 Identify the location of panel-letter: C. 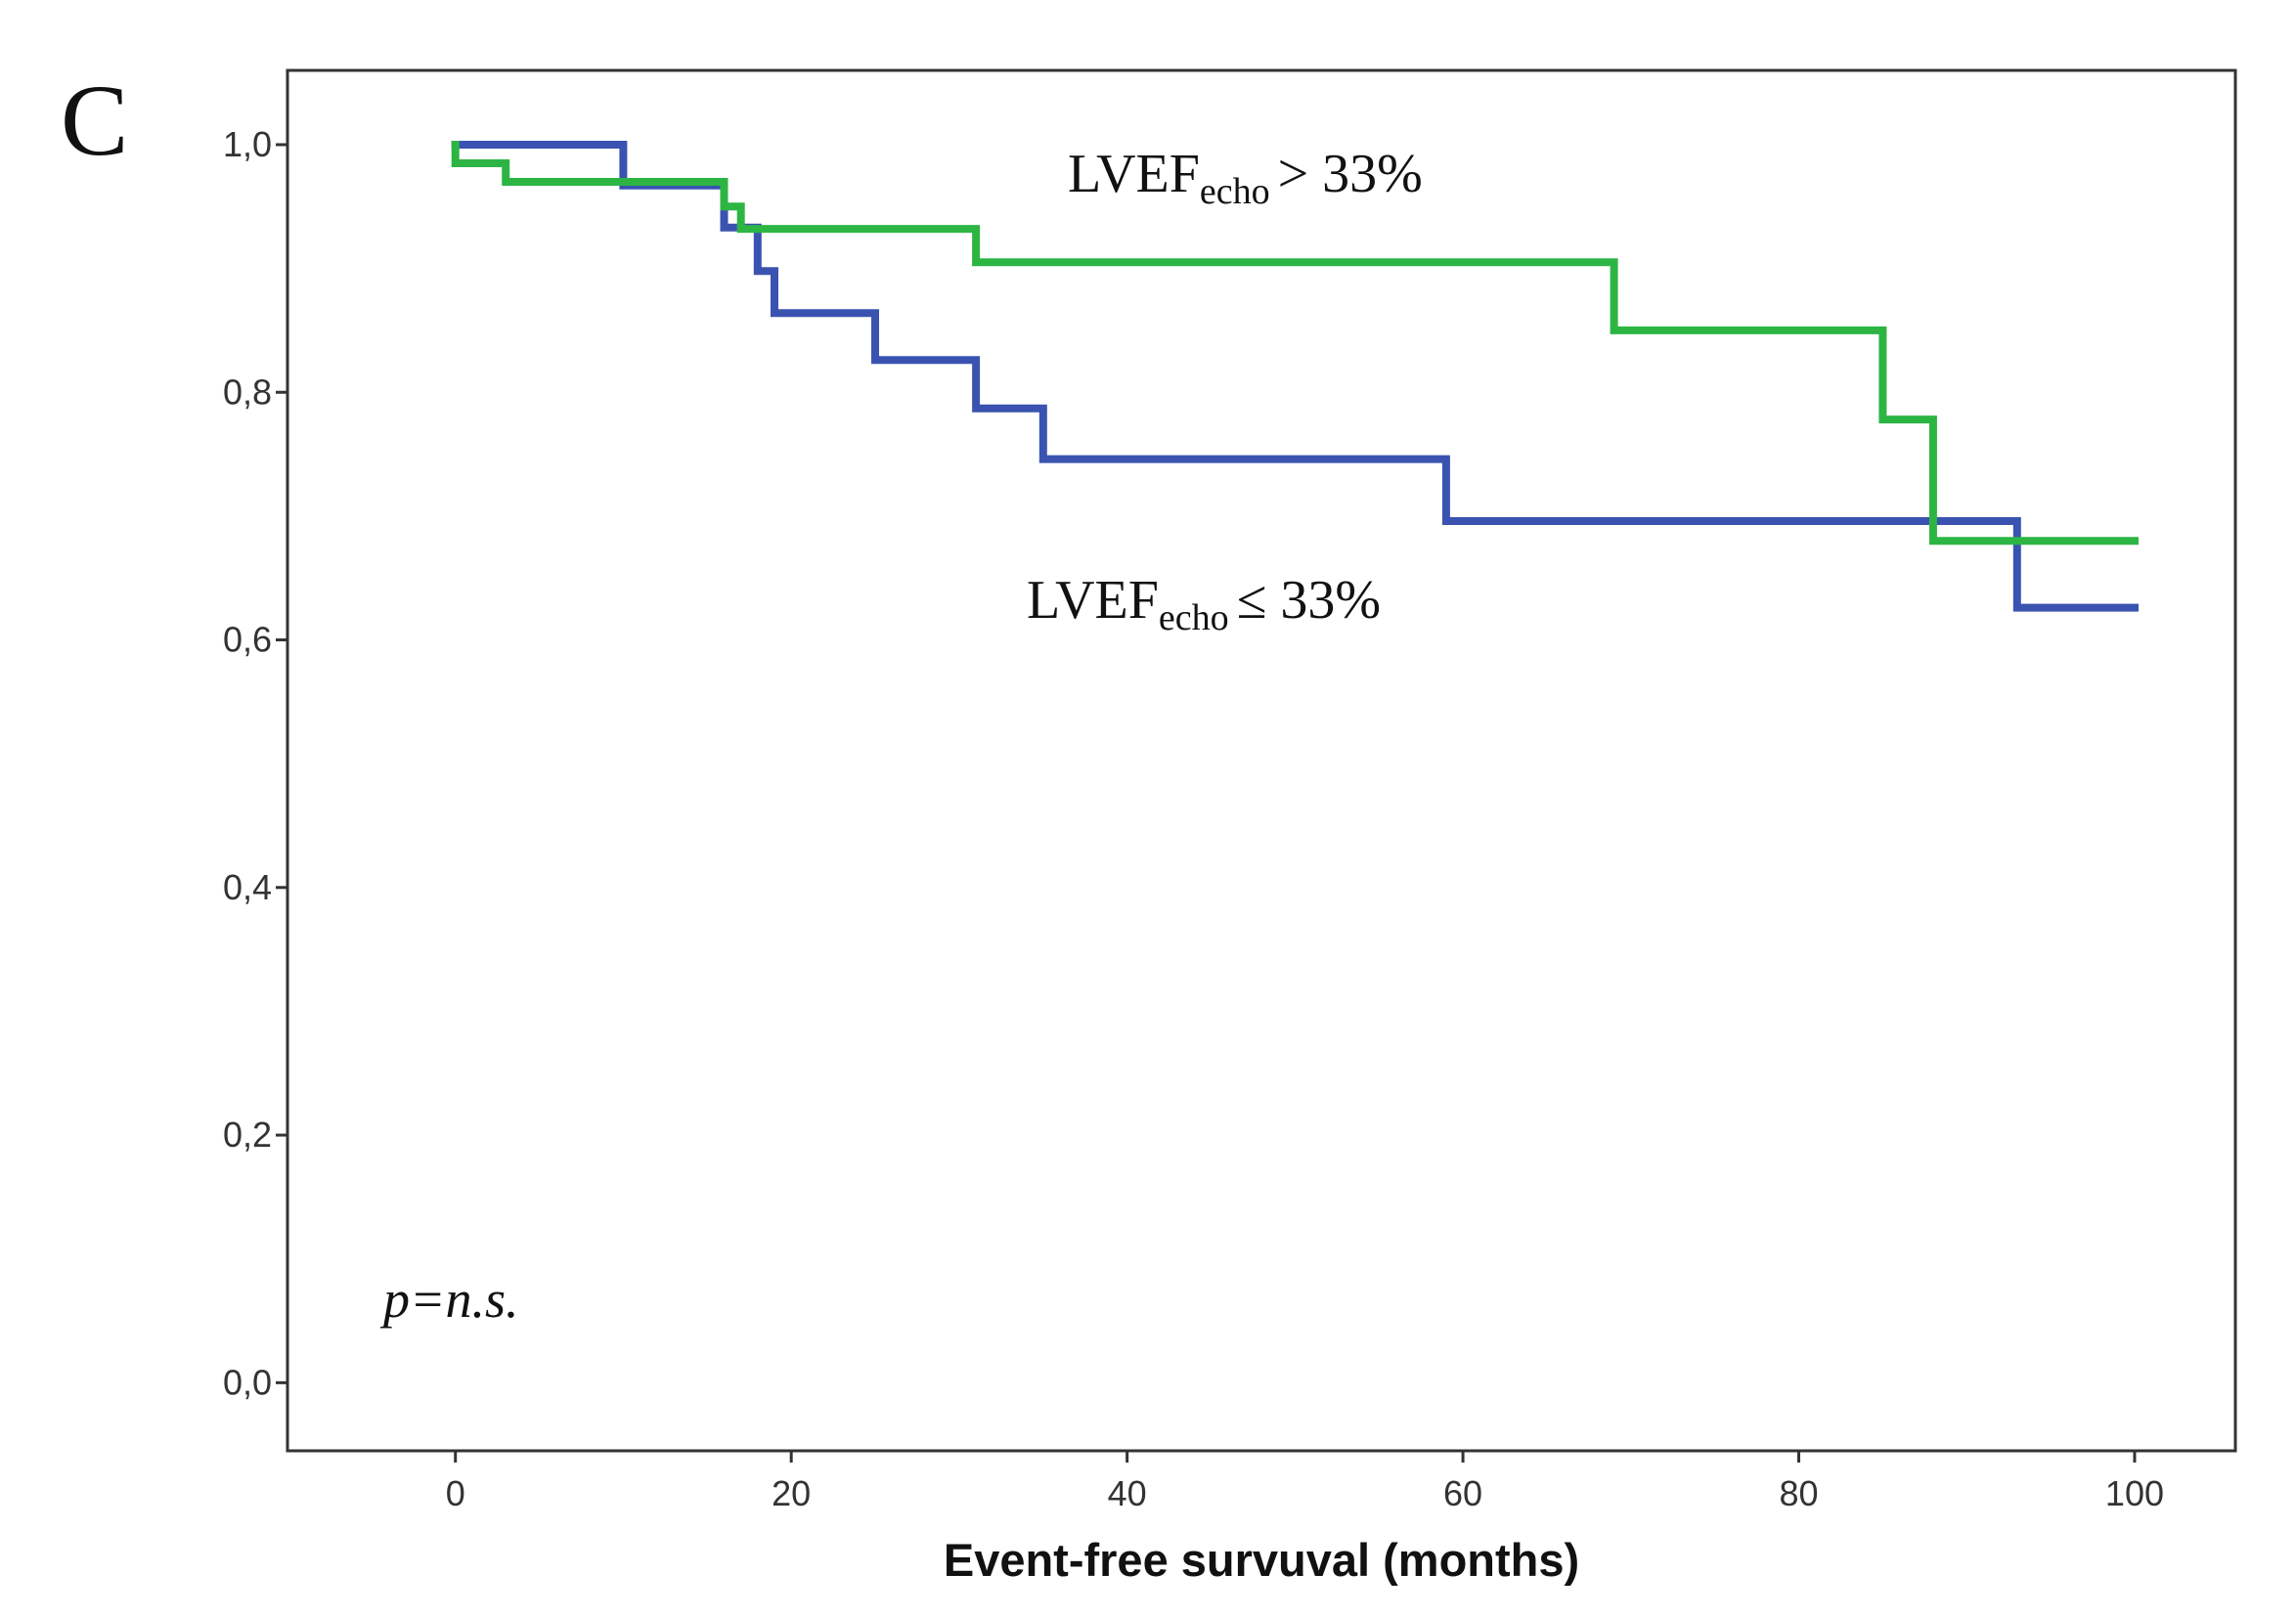
(94, 121).